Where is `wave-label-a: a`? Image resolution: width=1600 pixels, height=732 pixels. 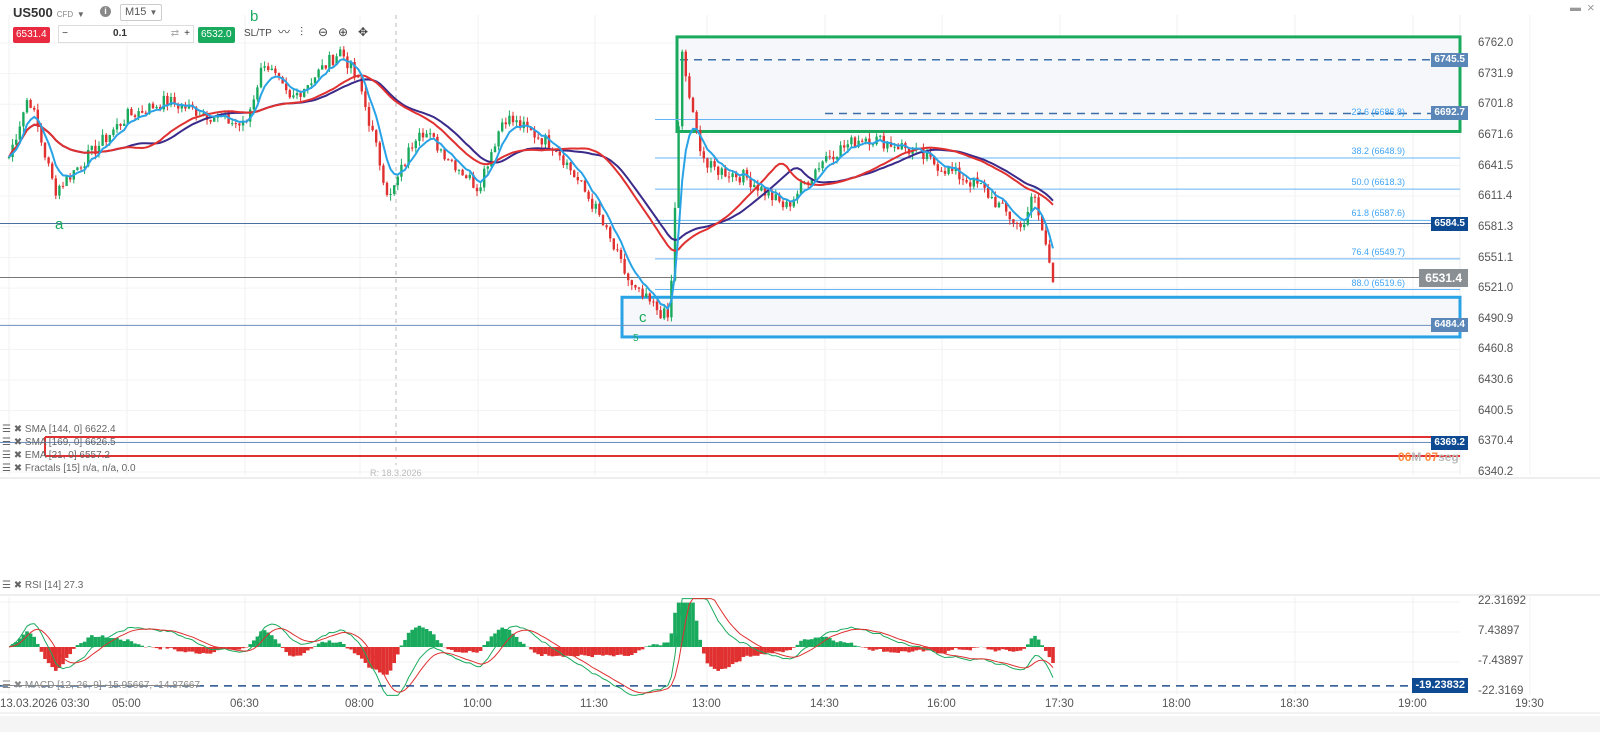 wave-label-a: a is located at coordinates (59, 224).